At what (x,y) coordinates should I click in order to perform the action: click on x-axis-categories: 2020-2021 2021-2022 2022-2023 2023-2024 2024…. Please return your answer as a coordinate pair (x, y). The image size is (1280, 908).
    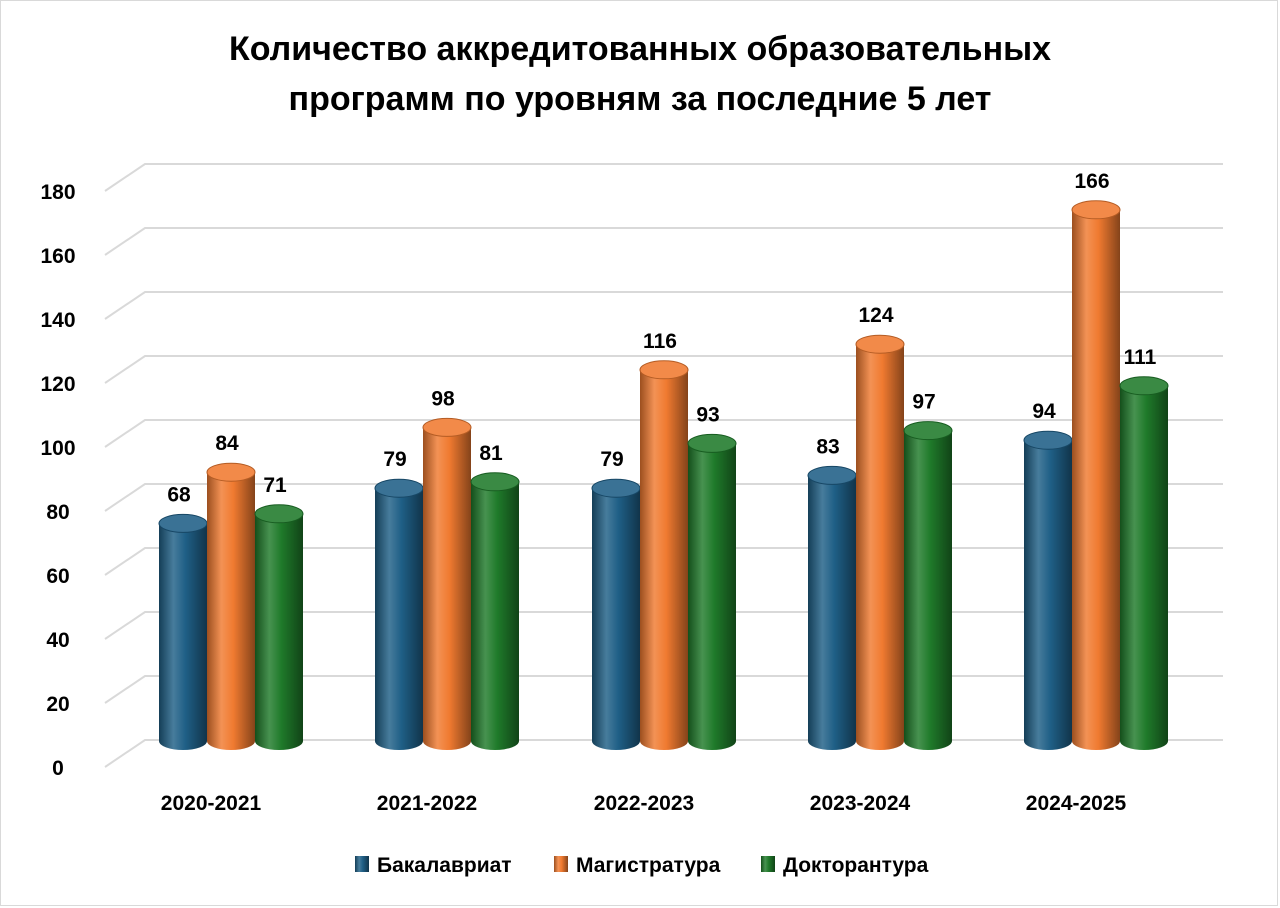
    Looking at the image, I should click on (644, 803).